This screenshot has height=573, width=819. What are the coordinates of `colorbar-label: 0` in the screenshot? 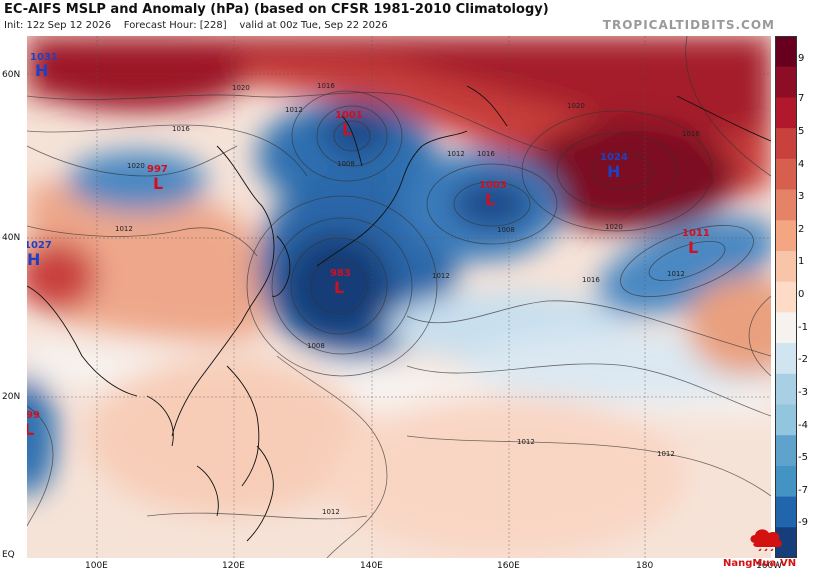 It's located at (801, 294).